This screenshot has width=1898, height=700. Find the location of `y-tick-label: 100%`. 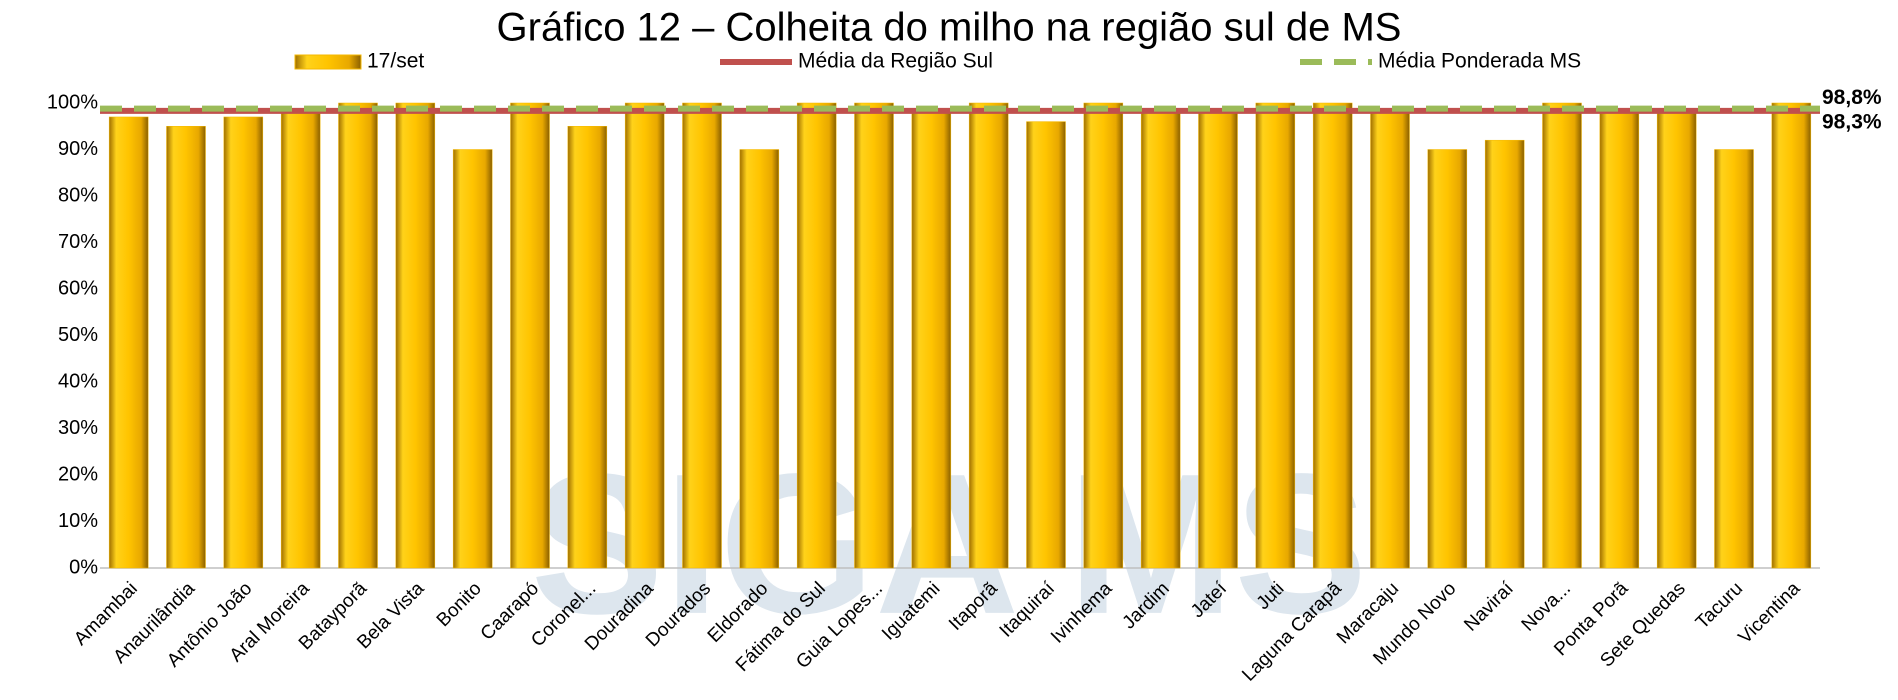

y-tick-label: 100% is located at coordinates (72, 102).